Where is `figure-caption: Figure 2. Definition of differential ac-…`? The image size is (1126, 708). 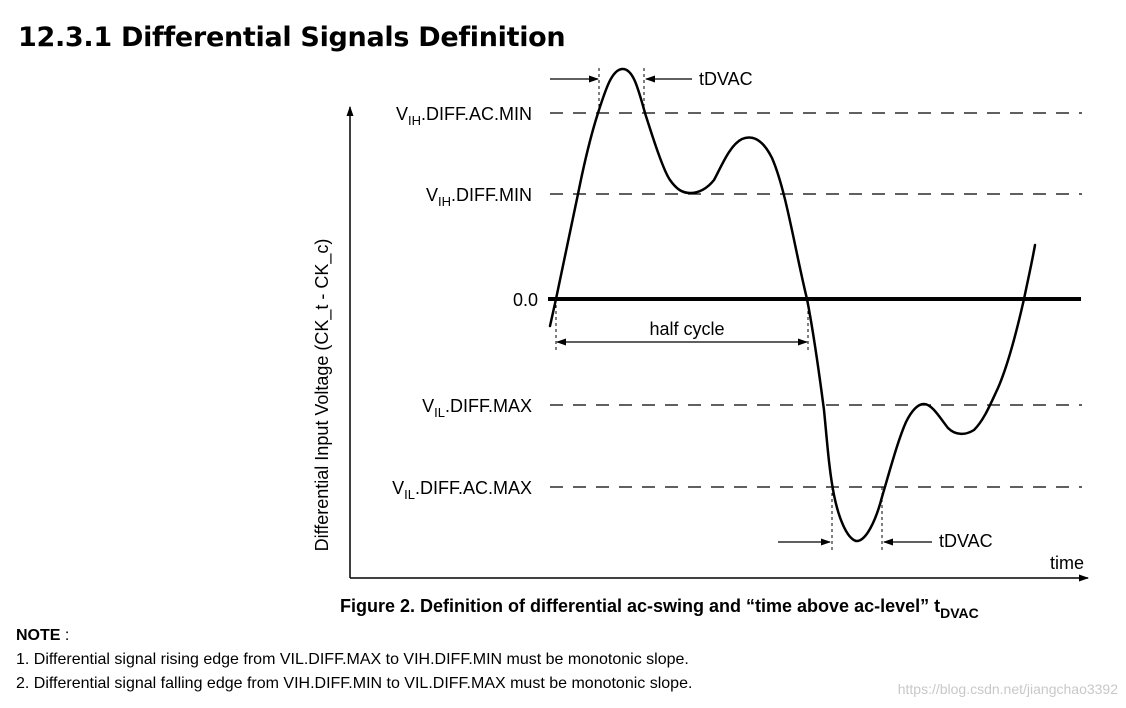 figure-caption: Figure 2. Definition of differential ac-… is located at coordinates (659, 608).